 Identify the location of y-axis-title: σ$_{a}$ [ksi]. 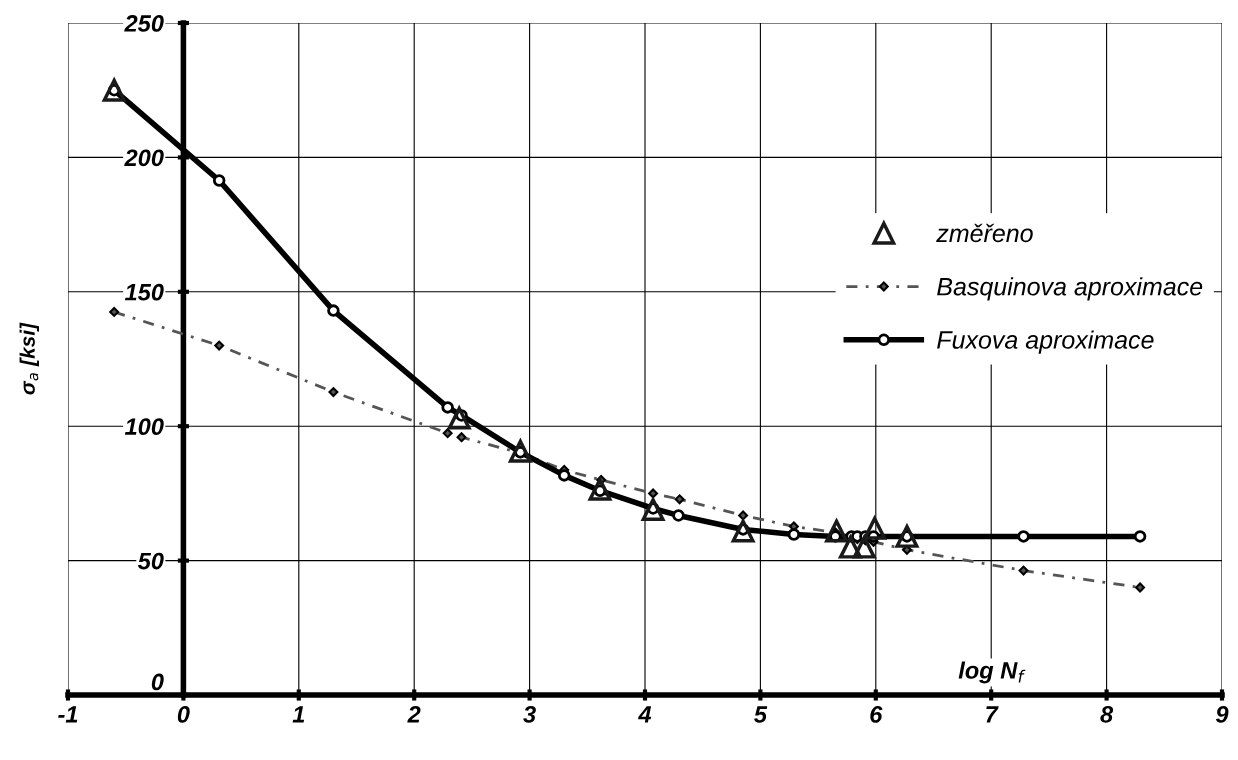
(29, 358).